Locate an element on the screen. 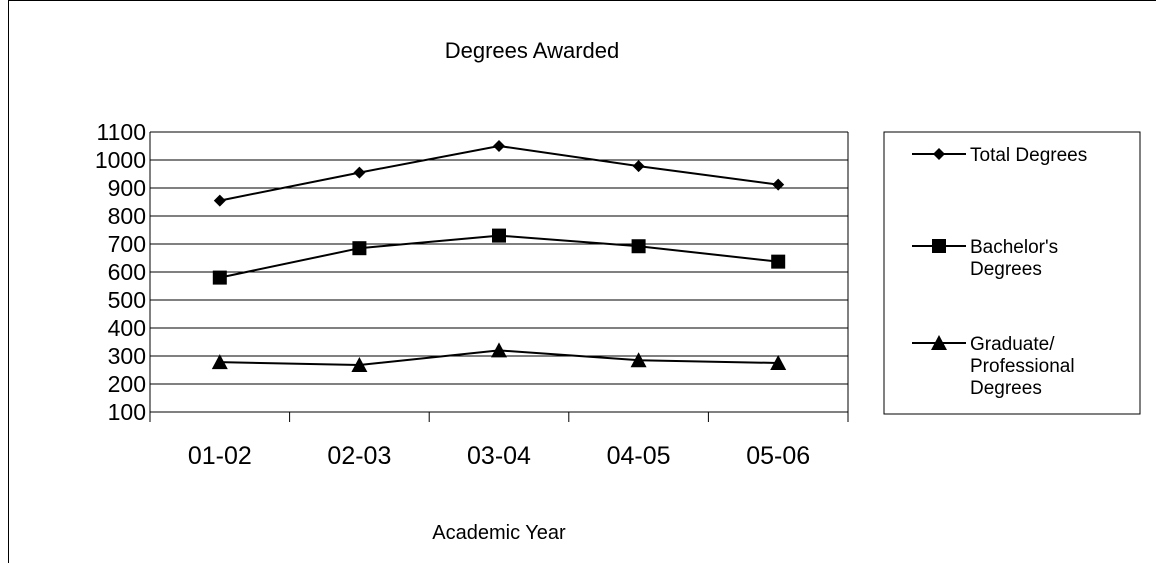  x-tick-label: 01-02 is located at coordinates (220, 456).